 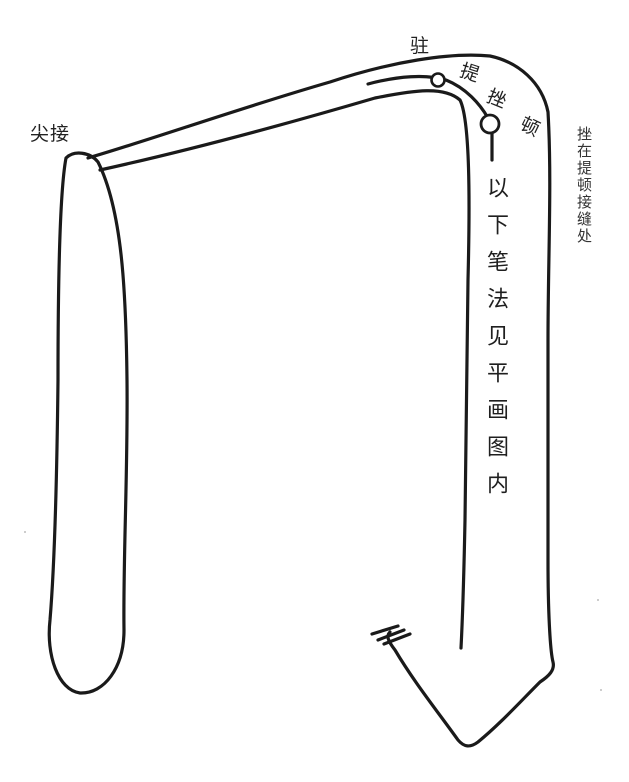 What do you see at coordinates (88, 423) in the screenshot?
I see `left-vertical-stroke` at bounding box center [88, 423].